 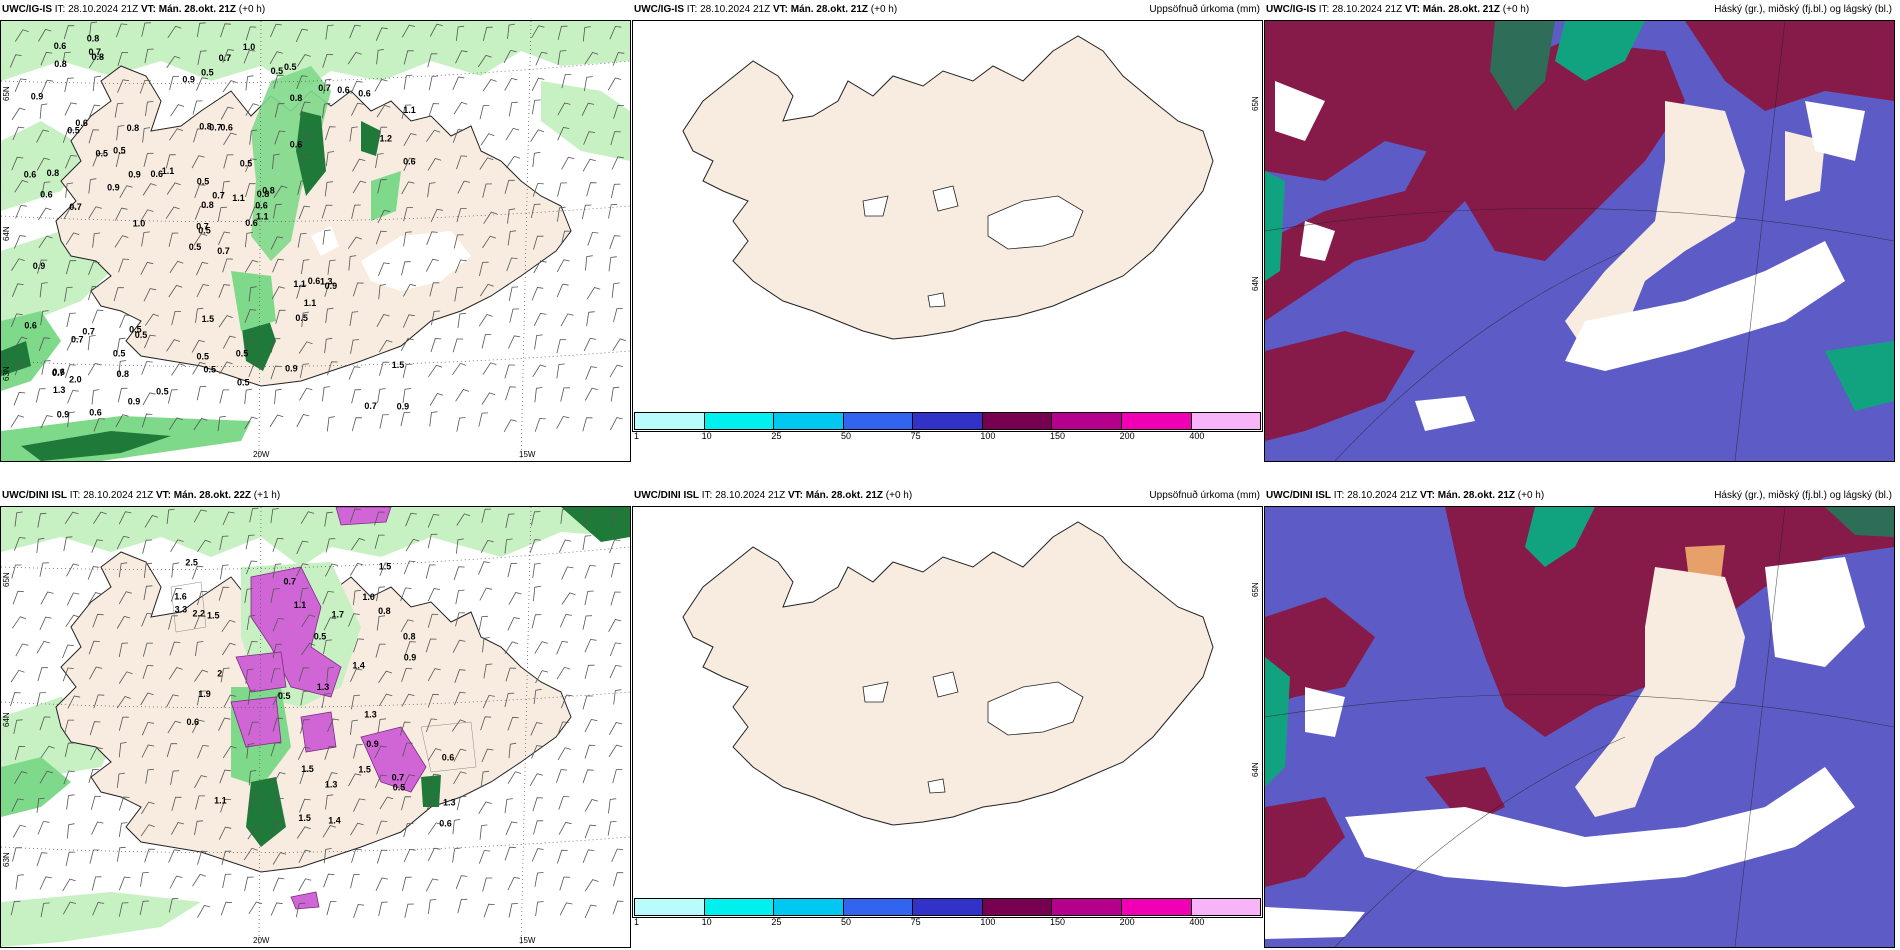 I want to click on lead-time: (+0 h), so click(x=1531, y=495).